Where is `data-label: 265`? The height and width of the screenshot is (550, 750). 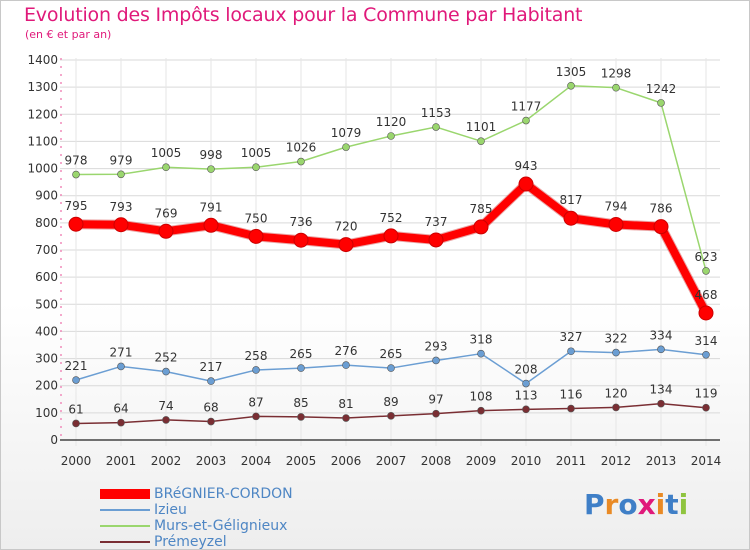 data-label: 265 is located at coordinates (391, 354).